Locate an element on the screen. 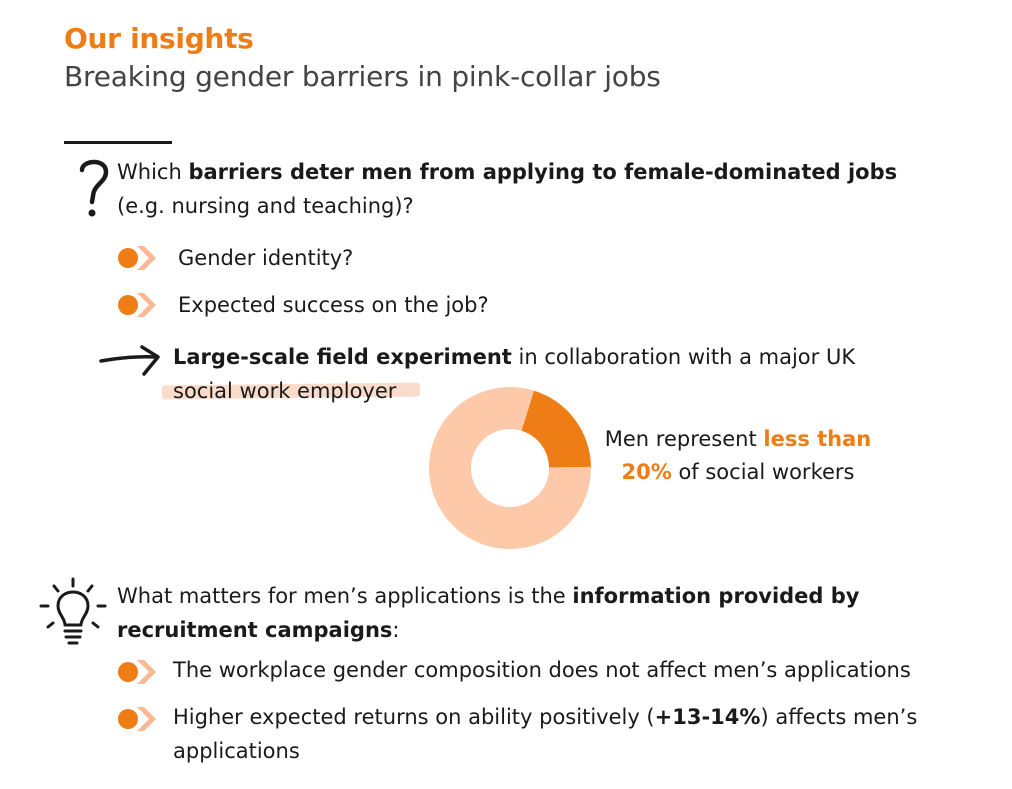 Image resolution: width=1012 pixels, height=789 pixels. insight-line-2: recruitment campaigns: is located at coordinates (258, 630).